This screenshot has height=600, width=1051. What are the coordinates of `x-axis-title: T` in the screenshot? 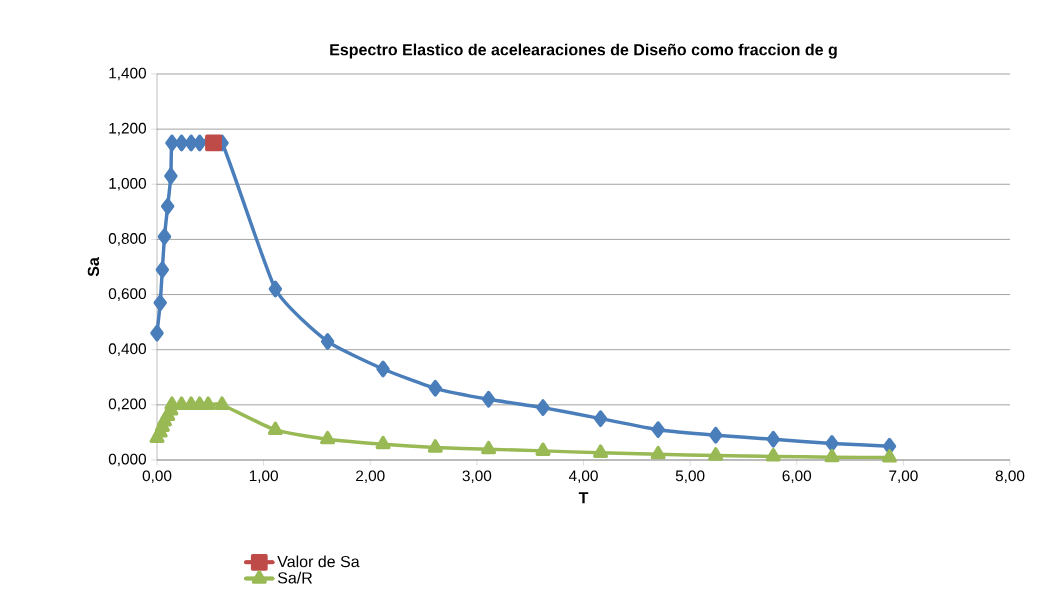 It's located at (583, 498).